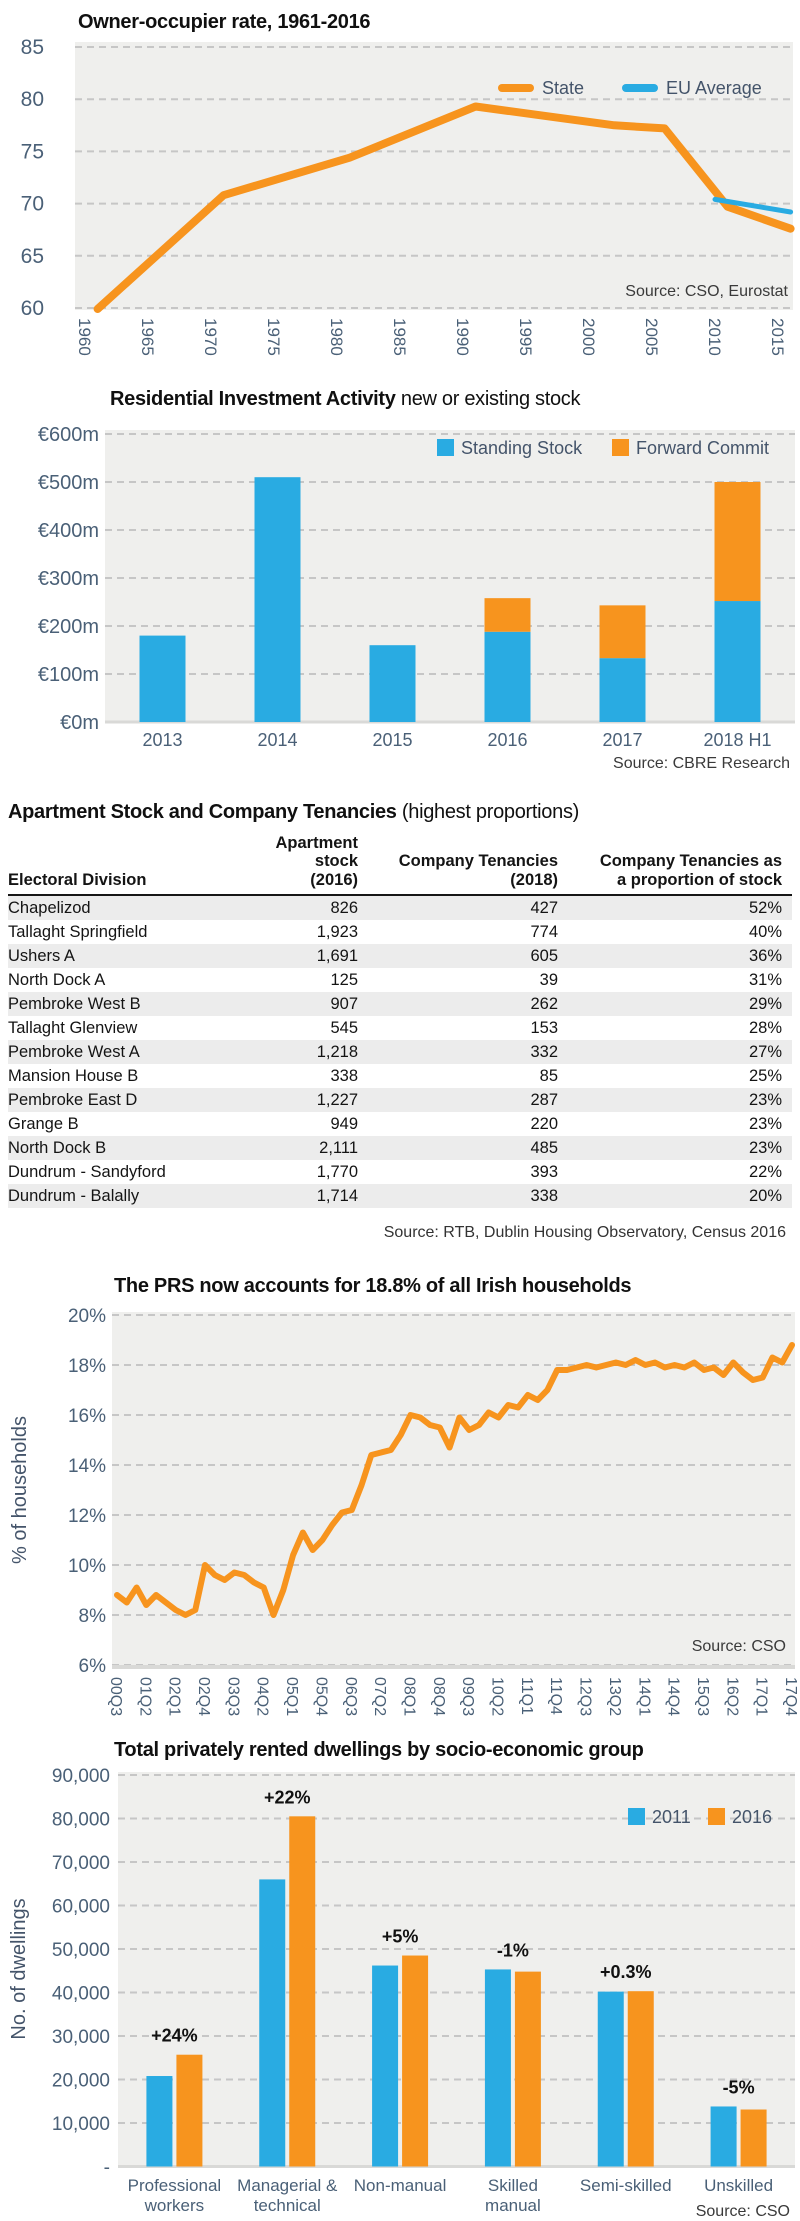 The width and height of the screenshot is (800, 2221). What do you see at coordinates (337, 931) in the screenshot?
I see `table-cell: 1,923` at bounding box center [337, 931].